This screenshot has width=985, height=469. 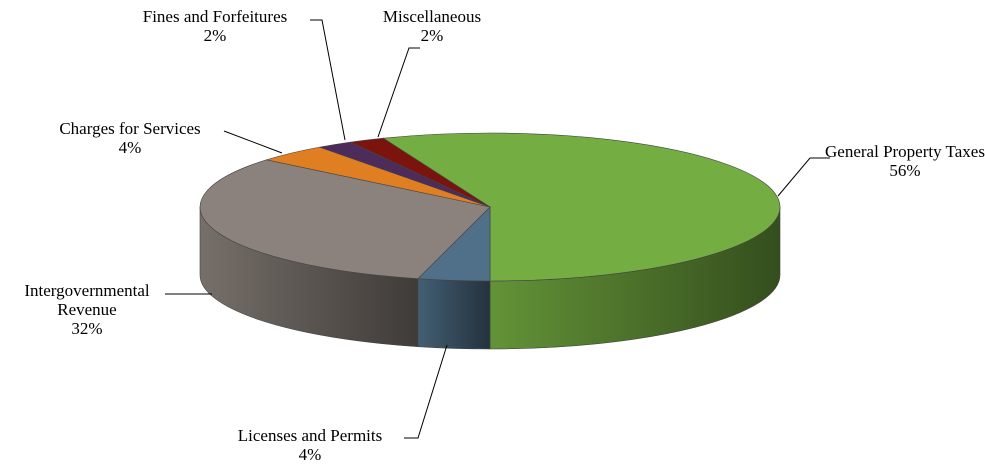 I want to click on slice-label: Miscellaneous 2%, so click(x=432, y=26).